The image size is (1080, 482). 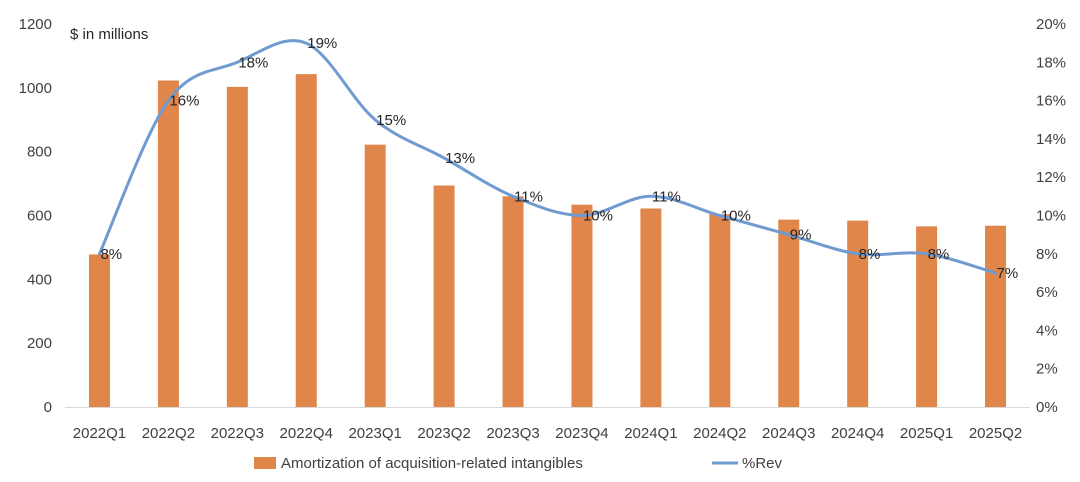 What do you see at coordinates (1051, 62) in the screenshot?
I see `right-tick-label: 18%` at bounding box center [1051, 62].